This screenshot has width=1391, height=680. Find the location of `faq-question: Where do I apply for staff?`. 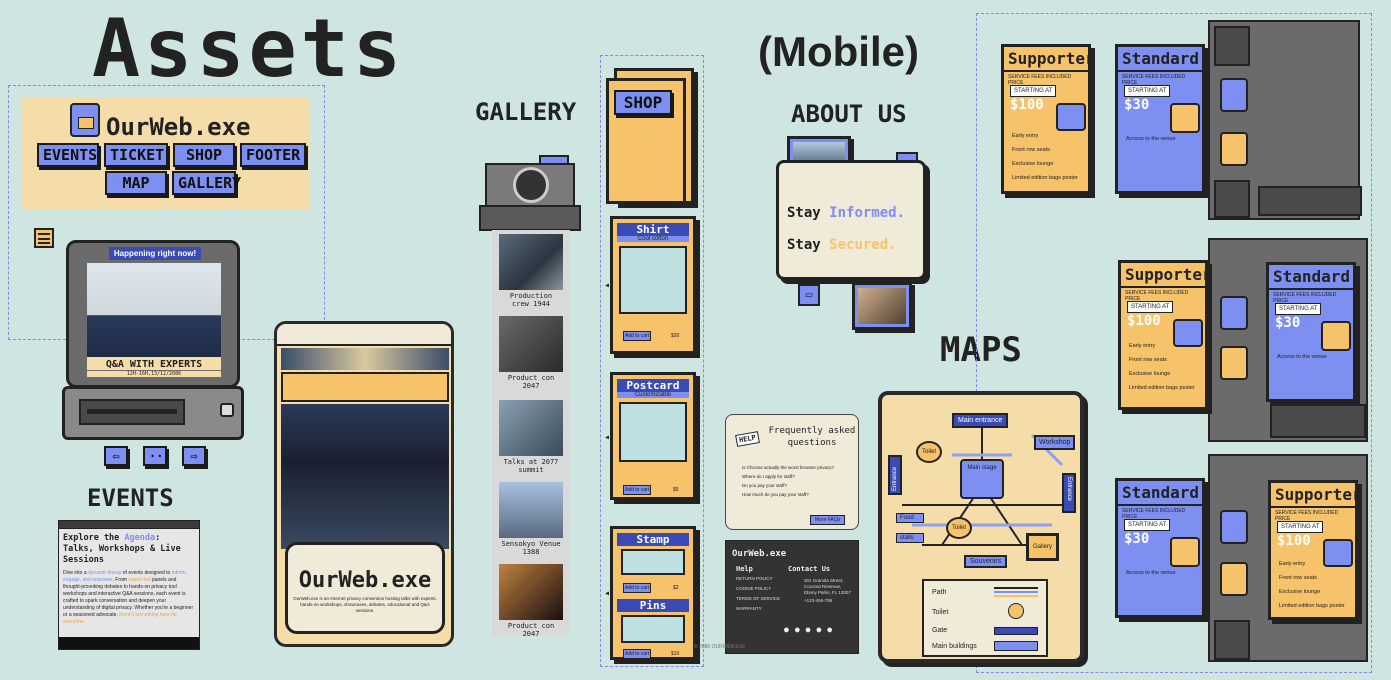

faq-question: Where do I apply for staff? is located at coordinates (768, 476).